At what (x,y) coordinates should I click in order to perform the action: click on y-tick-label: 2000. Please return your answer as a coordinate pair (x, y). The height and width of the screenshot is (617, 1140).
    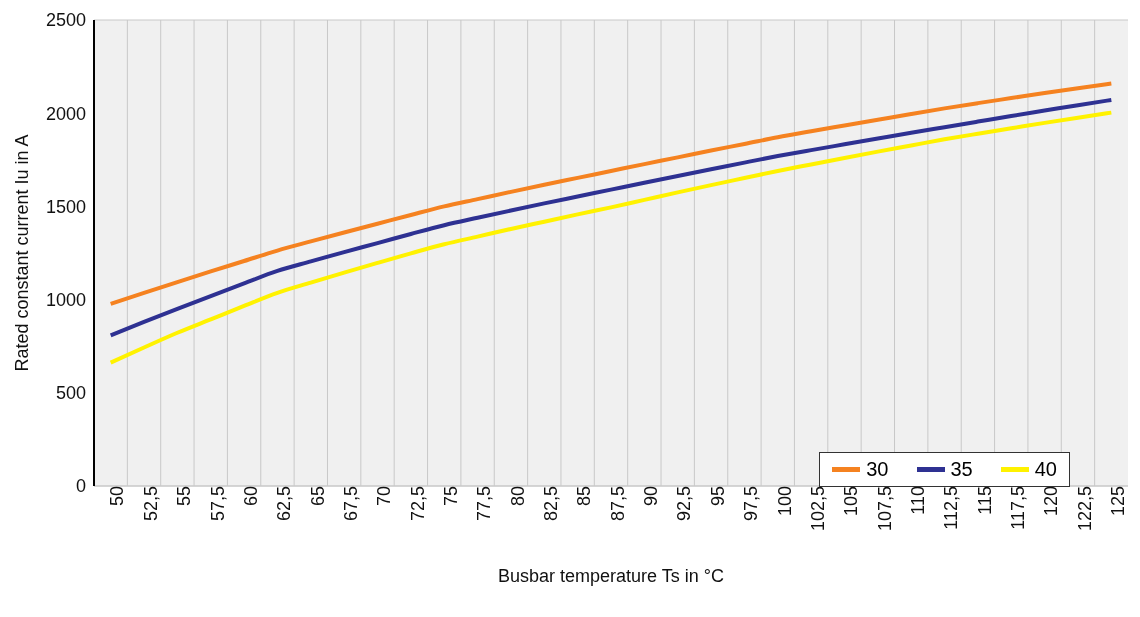
    Looking at the image, I should click on (65, 113).